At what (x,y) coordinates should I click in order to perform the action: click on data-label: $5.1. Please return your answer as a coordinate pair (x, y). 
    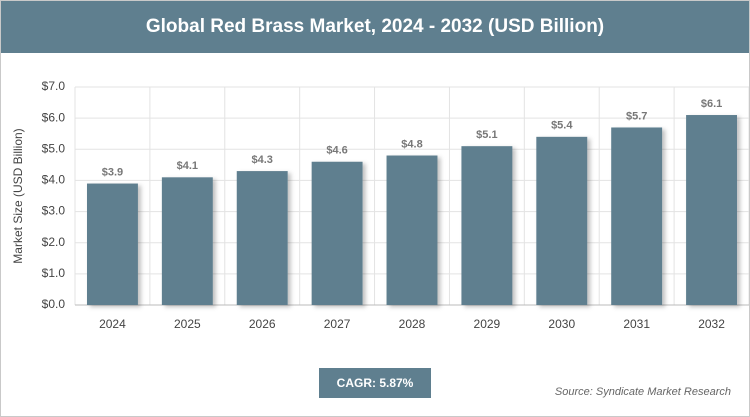
    Looking at the image, I should click on (486, 135).